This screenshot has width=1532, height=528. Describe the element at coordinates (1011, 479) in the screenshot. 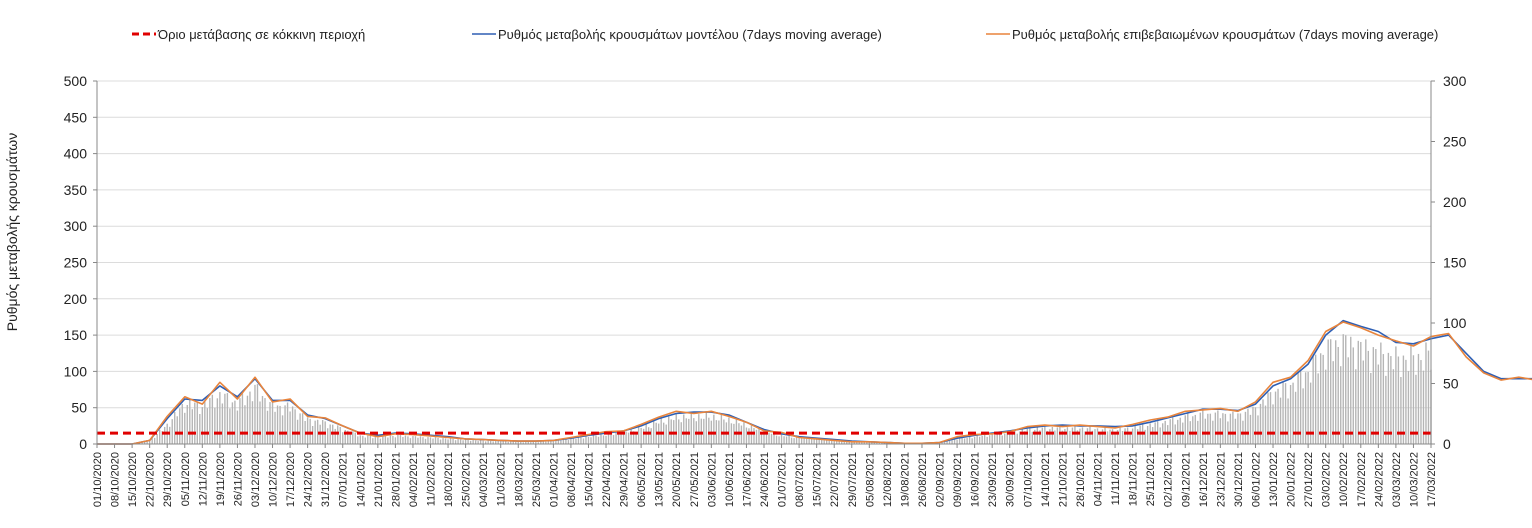

I see `x-tick-label: 30/09/2021` at that location.